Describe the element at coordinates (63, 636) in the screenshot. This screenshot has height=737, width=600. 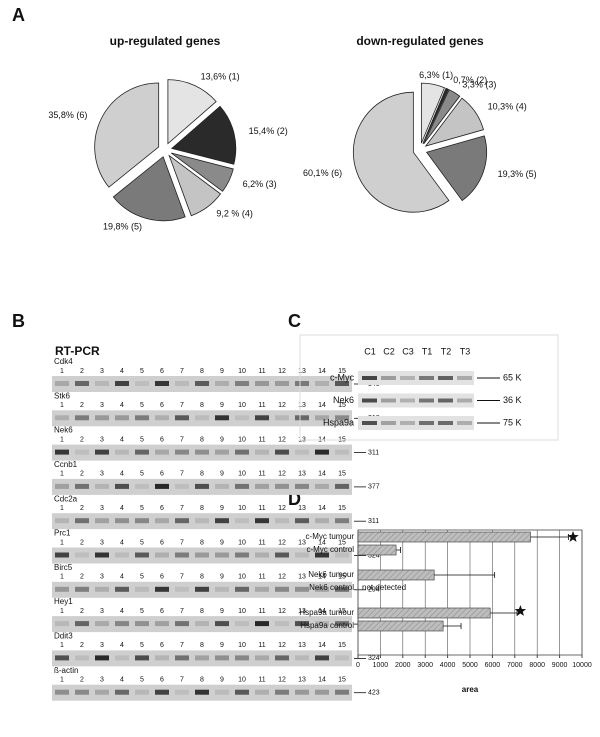
I see `gene-name: Ddit3` at that location.